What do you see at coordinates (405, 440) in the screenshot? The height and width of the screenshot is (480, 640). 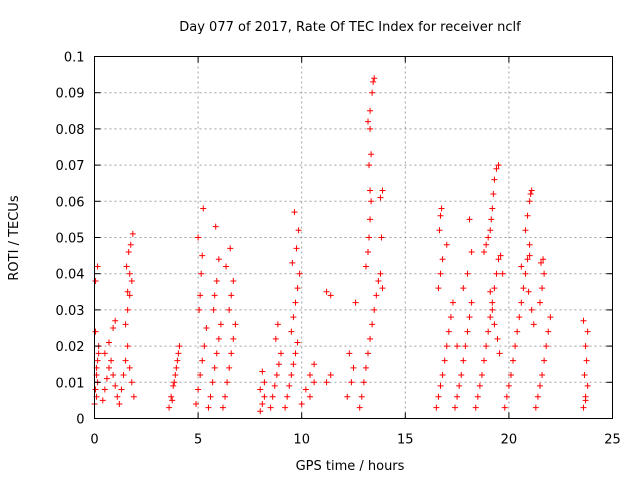 I see `x-tick-label: 15` at bounding box center [405, 440].